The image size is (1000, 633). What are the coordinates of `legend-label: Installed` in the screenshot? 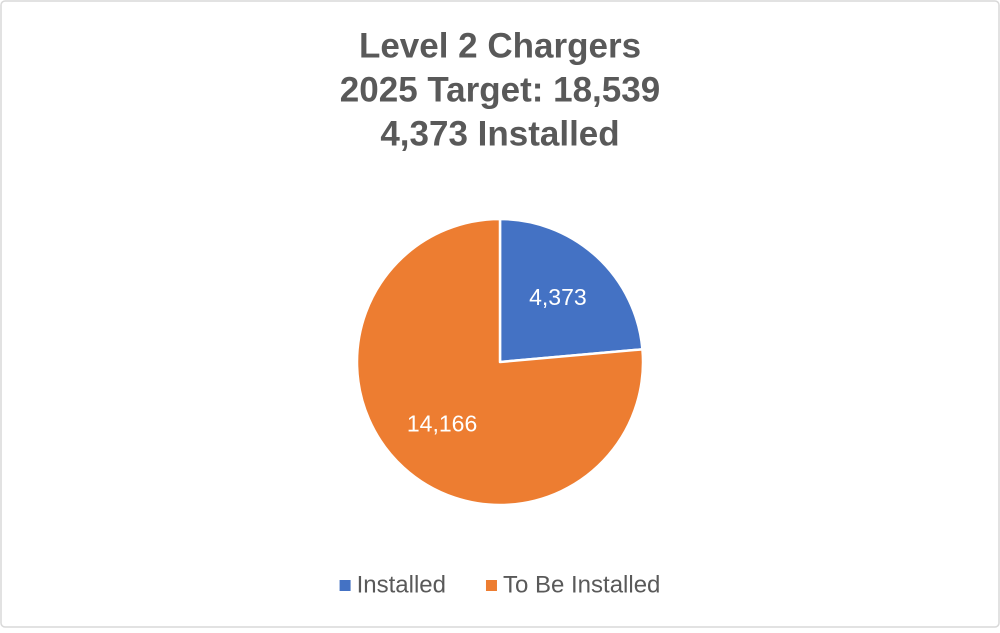 It's located at (401, 584).